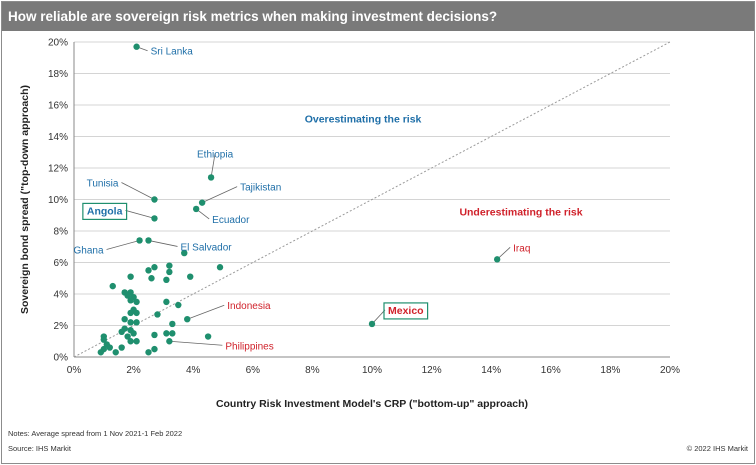  I want to click on y-tick-label: 8%, so click(61, 232).